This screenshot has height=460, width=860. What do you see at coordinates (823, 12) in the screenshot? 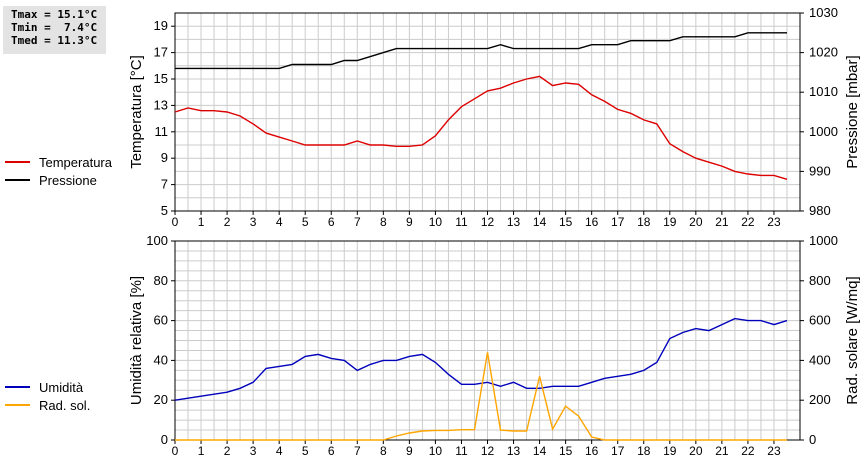
I see `y-tick-label-right: 1030` at bounding box center [823, 12].